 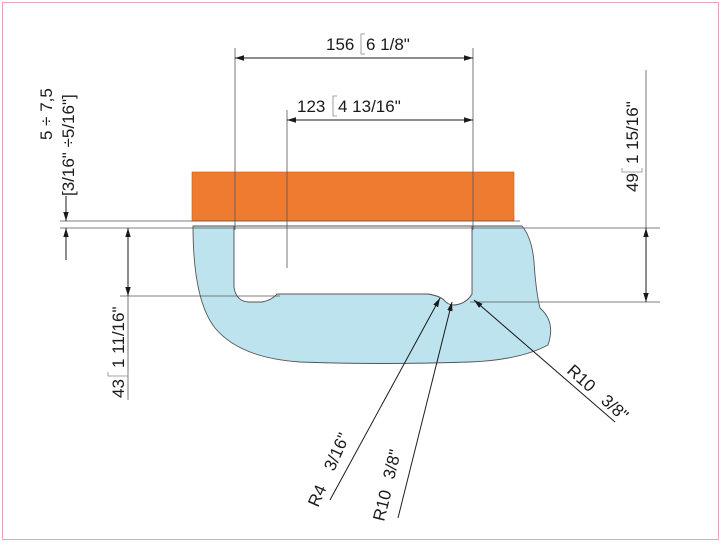 What do you see at coordinates (317, 496) in the screenshot?
I see `dim-r4-value: R4` at bounding box center [317, 496].